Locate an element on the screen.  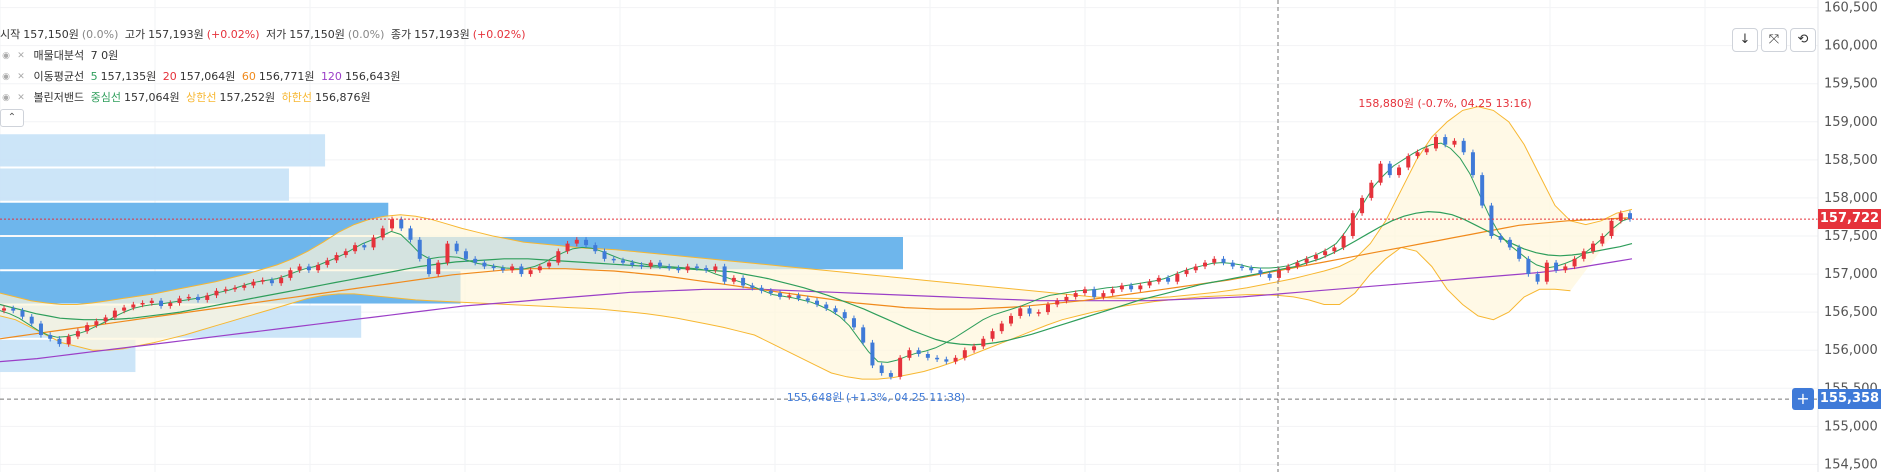
open-value: 157,150원 is located at coordinates (51, 34).